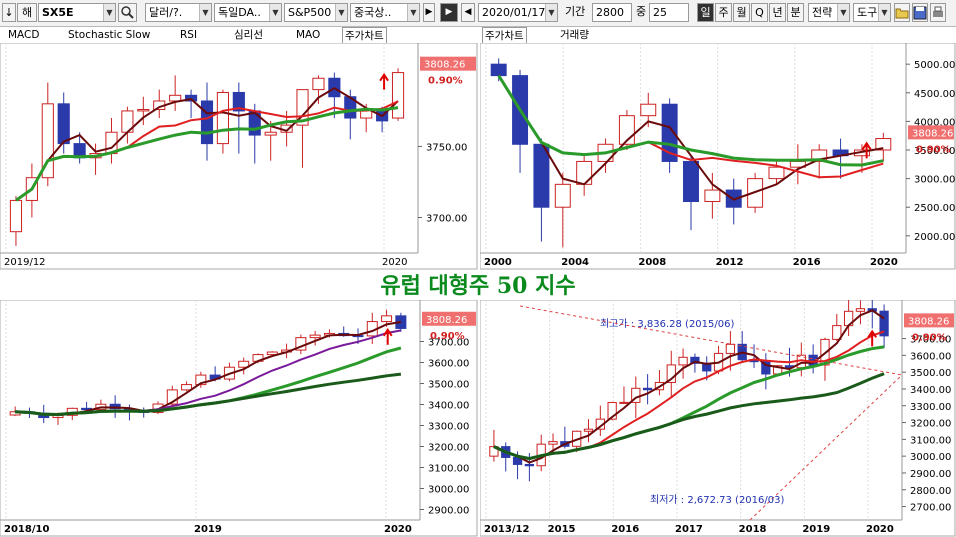 This screenshot has height=537, width=956. What do you see at coordinates (759, 12) in the screenshot?
I see `interval-quarter-button: Q` at bounding box center [759, 12].